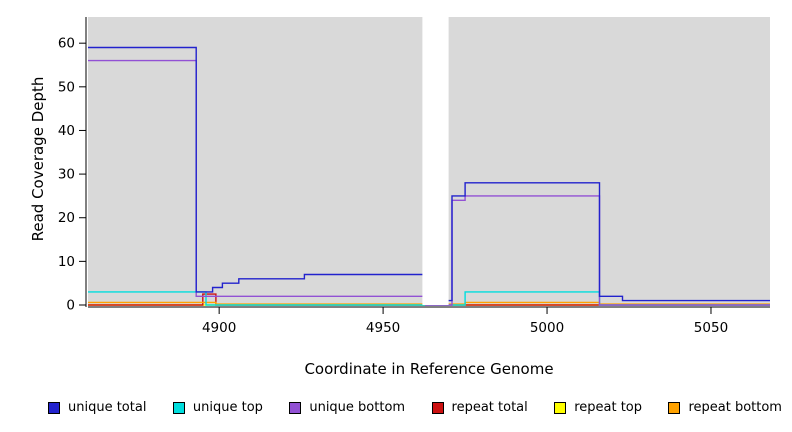 Image resolution: width=792 pixels, height=432 pixels. I want to click on y-tick-label: 40, so click(66, 131).